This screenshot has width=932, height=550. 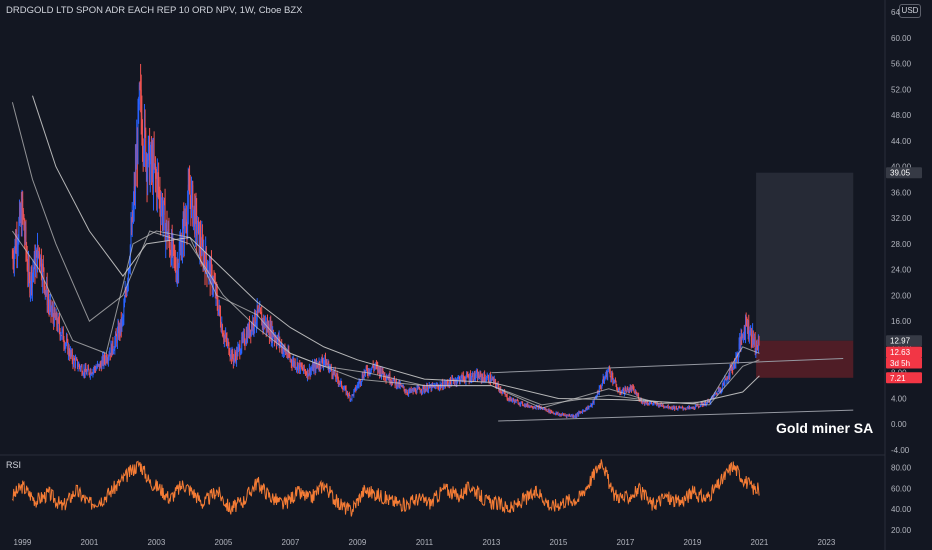 I want to click on price-tick-label: 52.00, so click(x=901, y=89).